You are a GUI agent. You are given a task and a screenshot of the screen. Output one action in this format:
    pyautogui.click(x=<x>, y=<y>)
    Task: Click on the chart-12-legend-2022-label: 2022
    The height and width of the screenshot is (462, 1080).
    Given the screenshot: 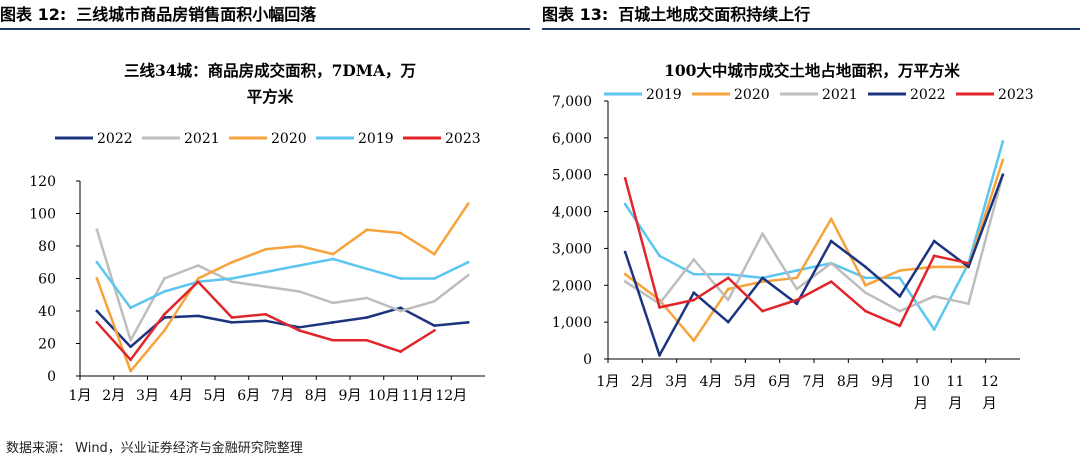 What is the action you would take?
    pyautogui.click(x=115, y=139)
    